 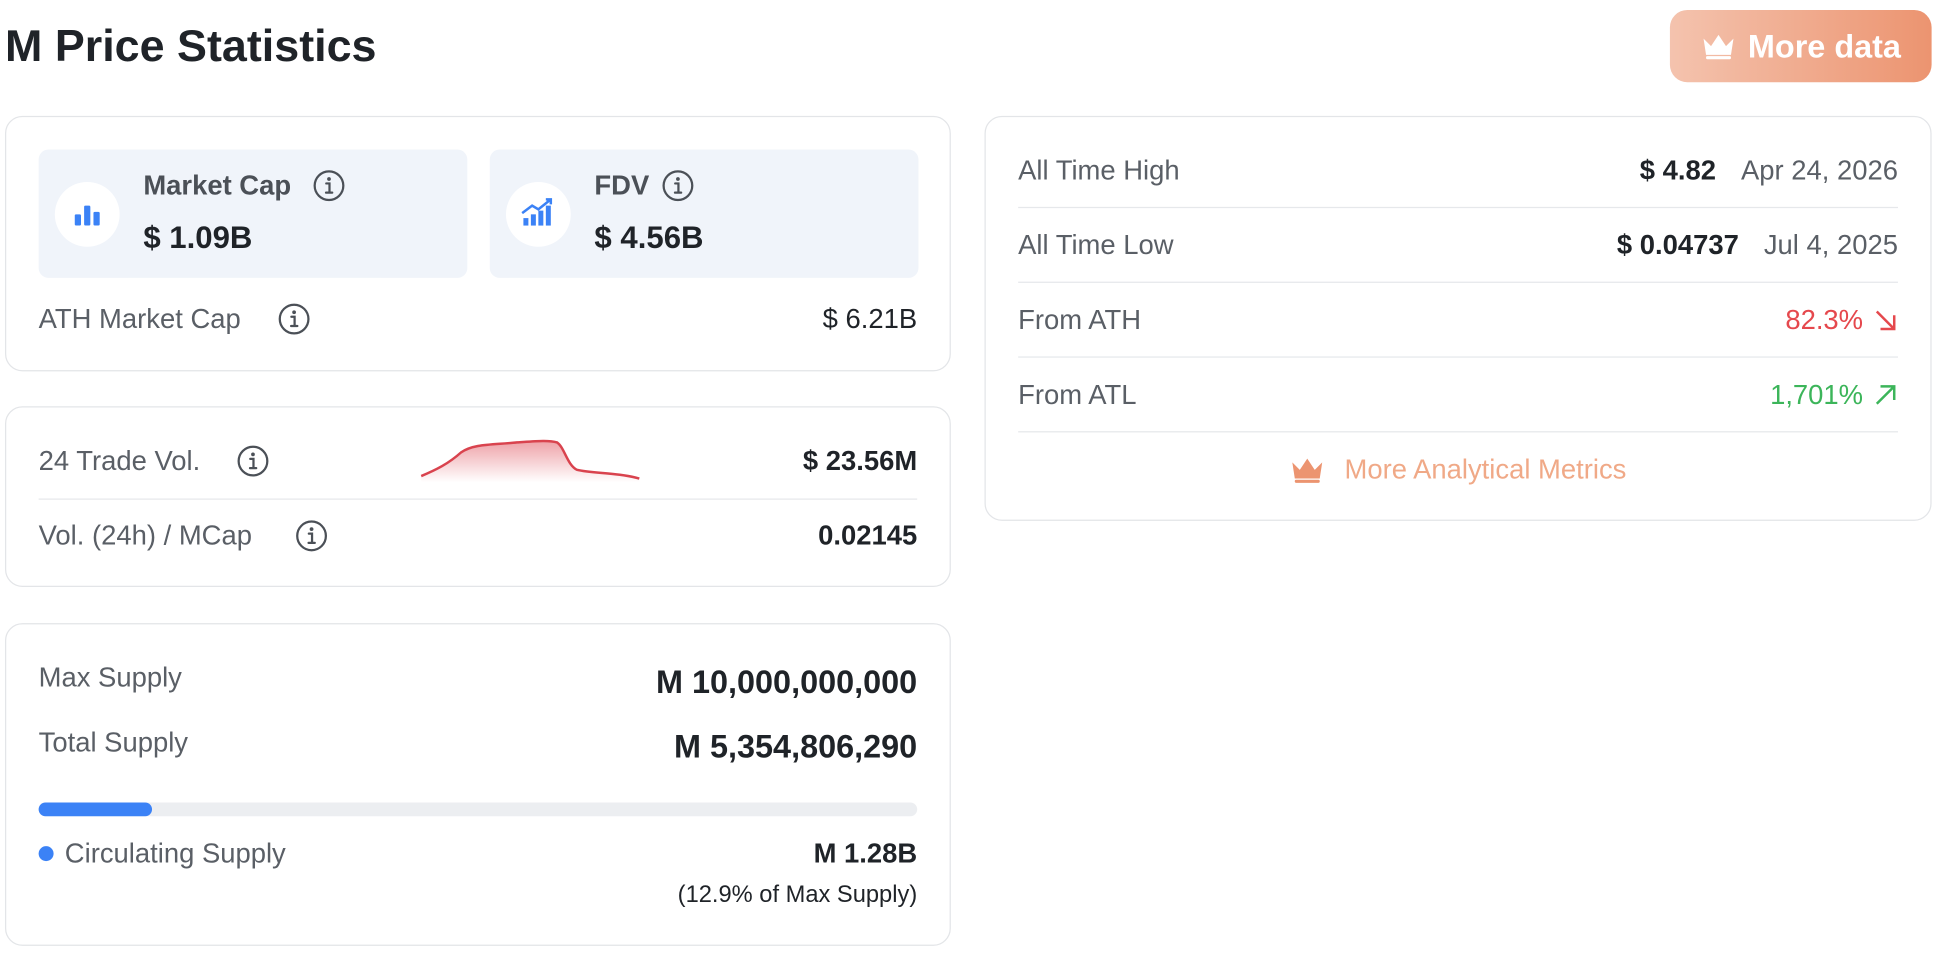 What do you see at coordinates (1080, 320) in the screenshot?
I see `from-ath-label: From ATH` at bounding box center [1080, 320].